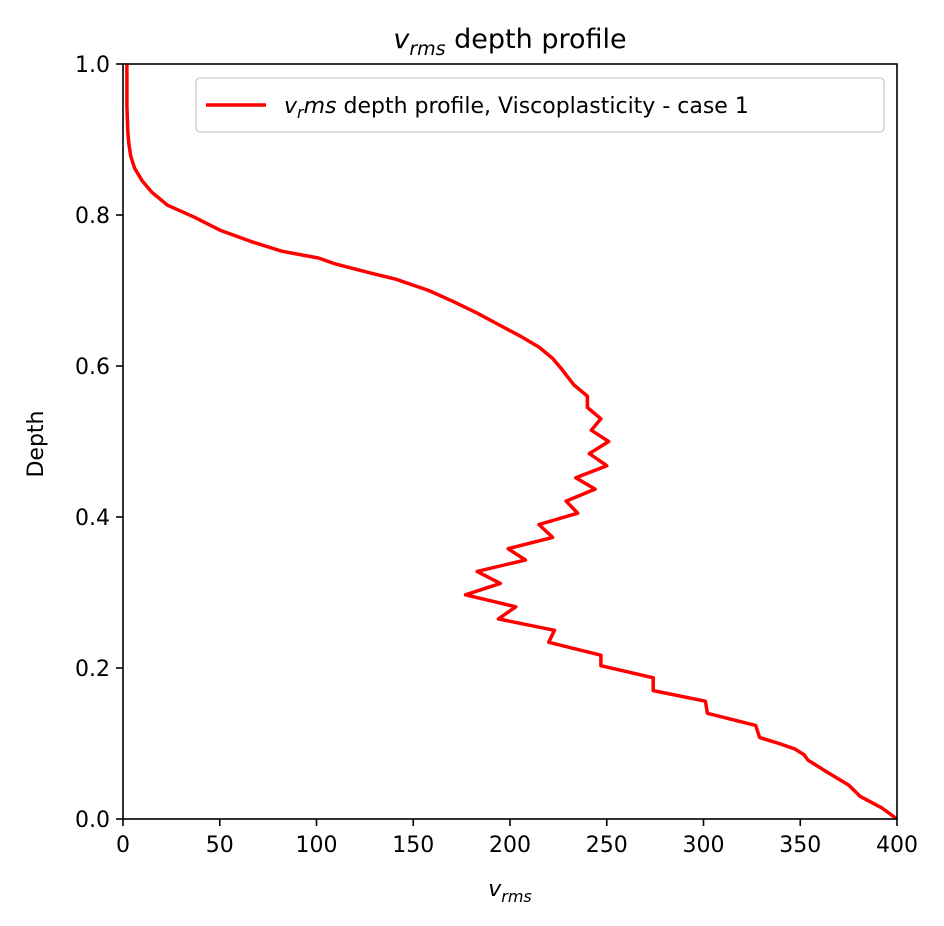  I want to click on y-tick-label: 0.6, so click(92, 367).